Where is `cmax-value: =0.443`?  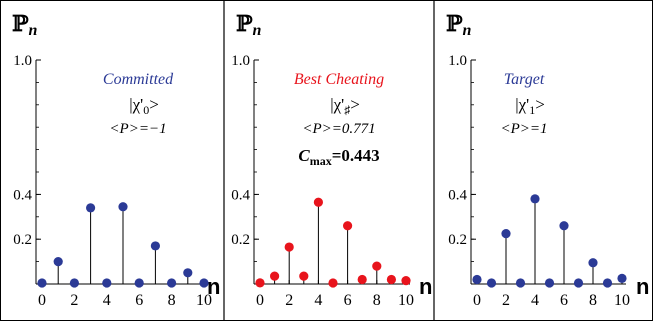 cmax-value: =0.443 is located at coordinates (356, 155).